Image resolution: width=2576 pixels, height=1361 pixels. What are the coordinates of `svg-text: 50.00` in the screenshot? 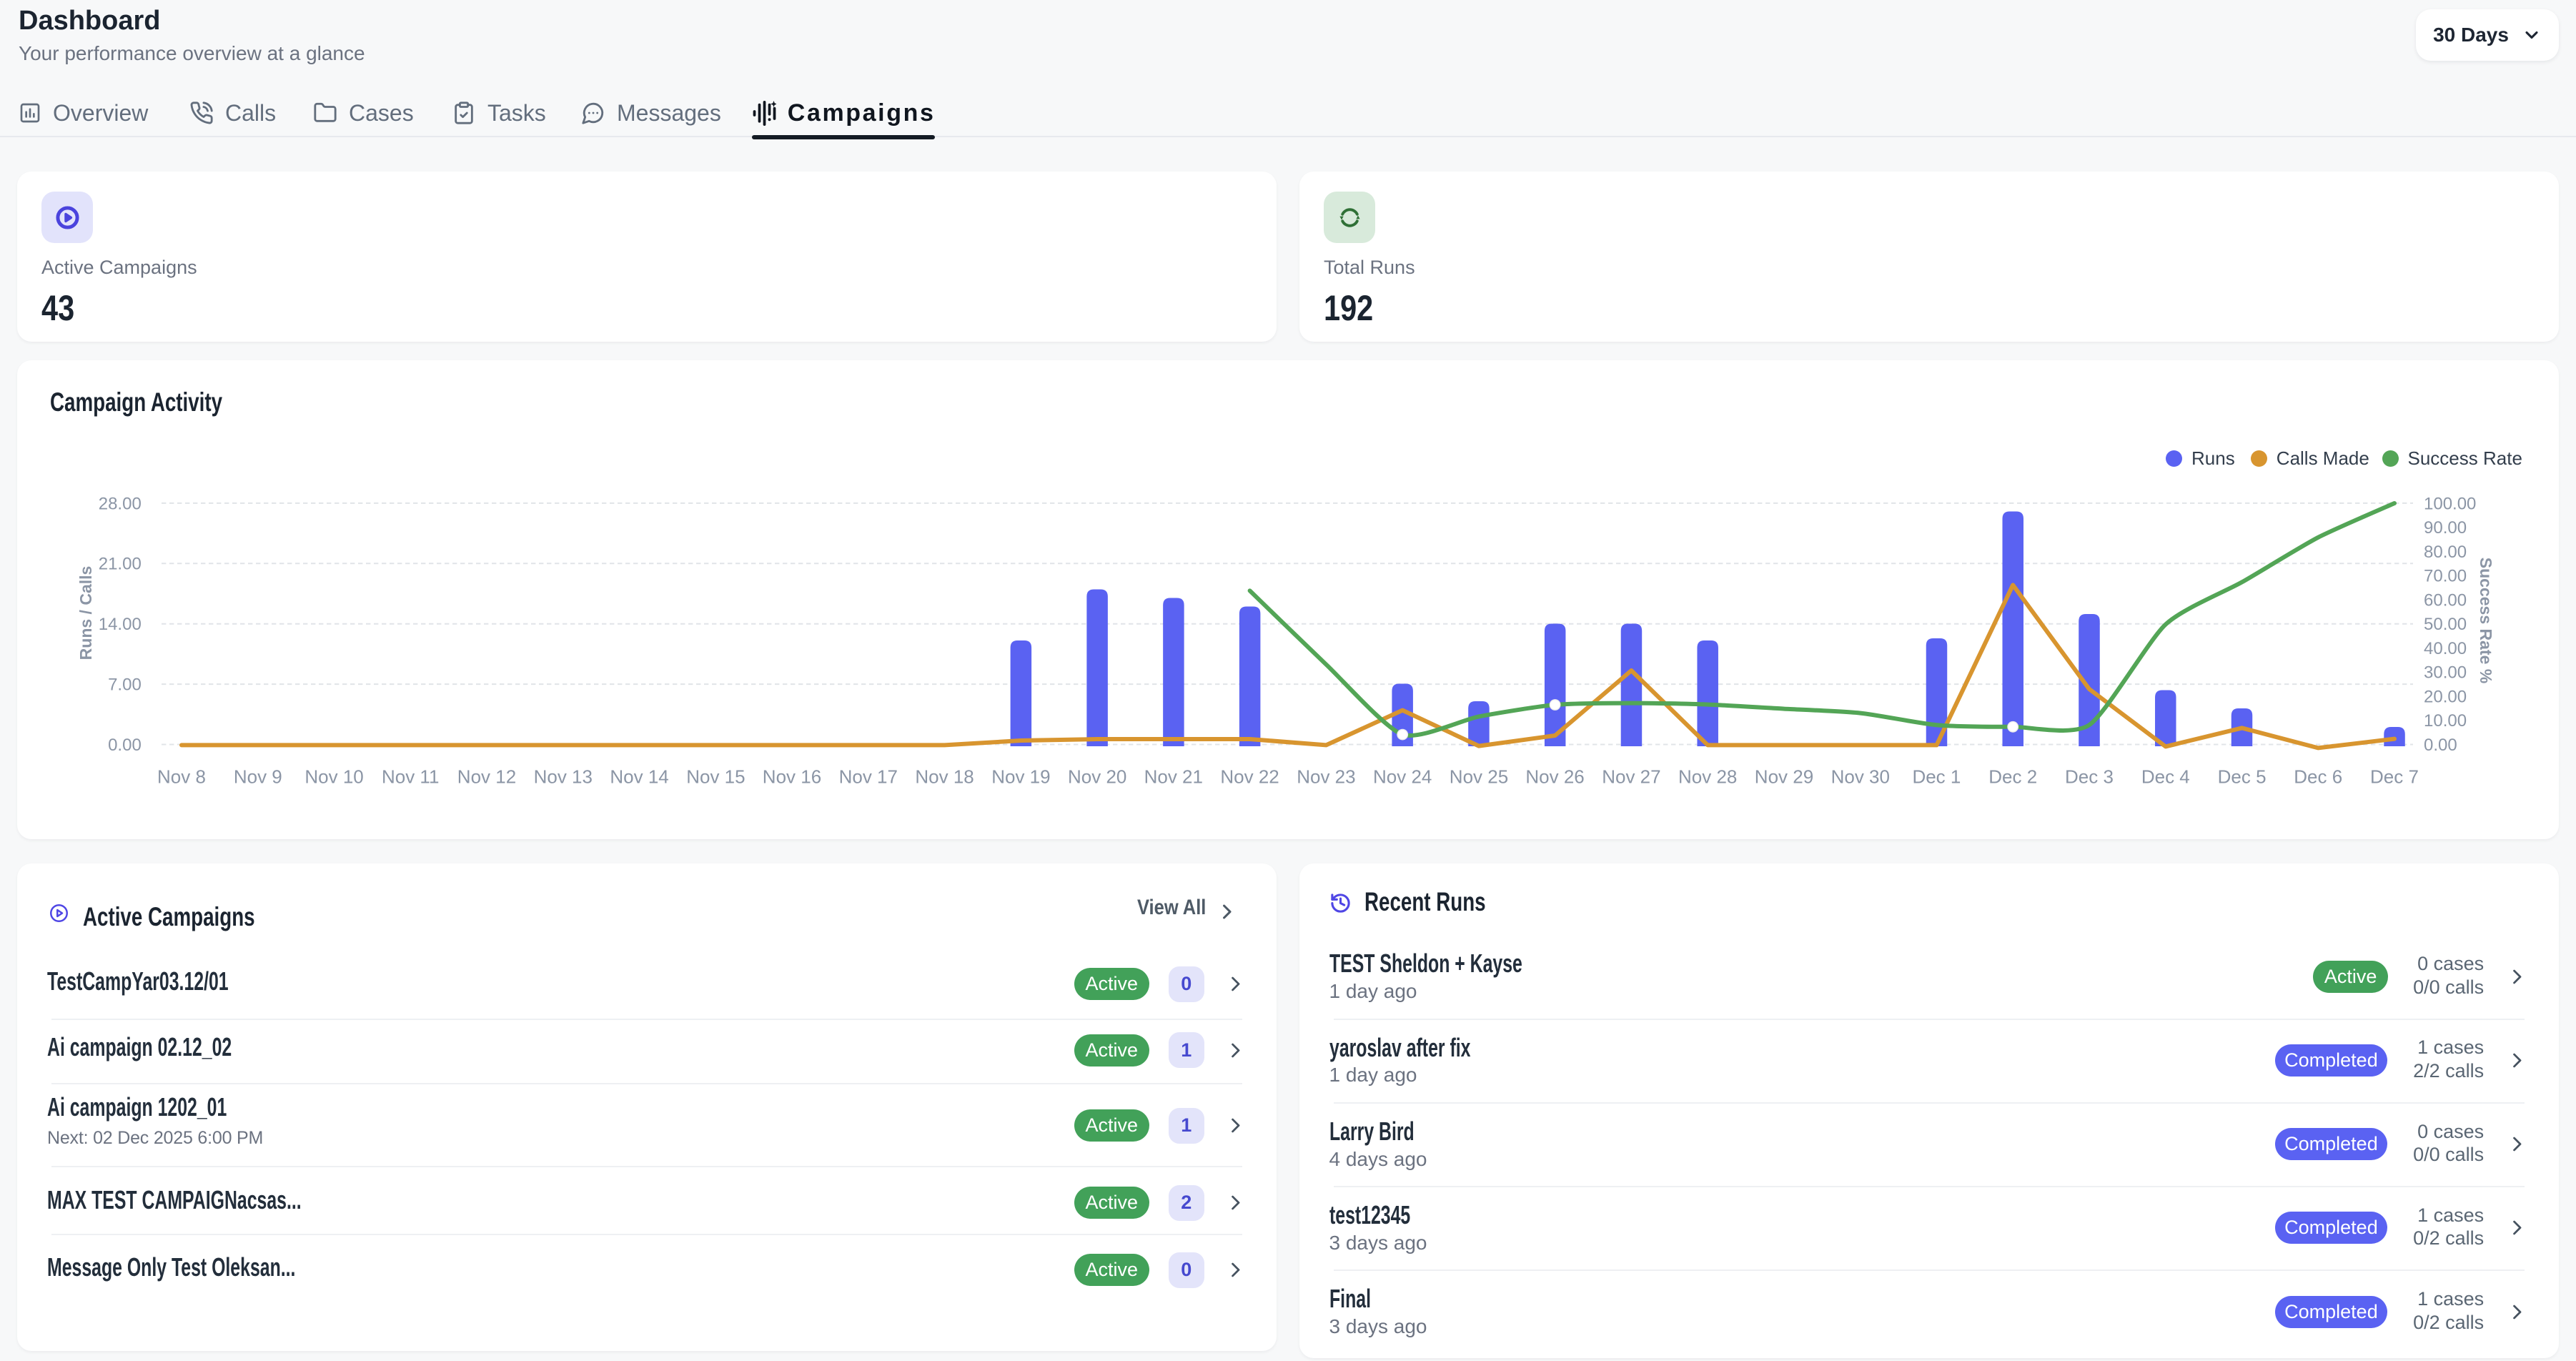 It's located at (2445, 624).